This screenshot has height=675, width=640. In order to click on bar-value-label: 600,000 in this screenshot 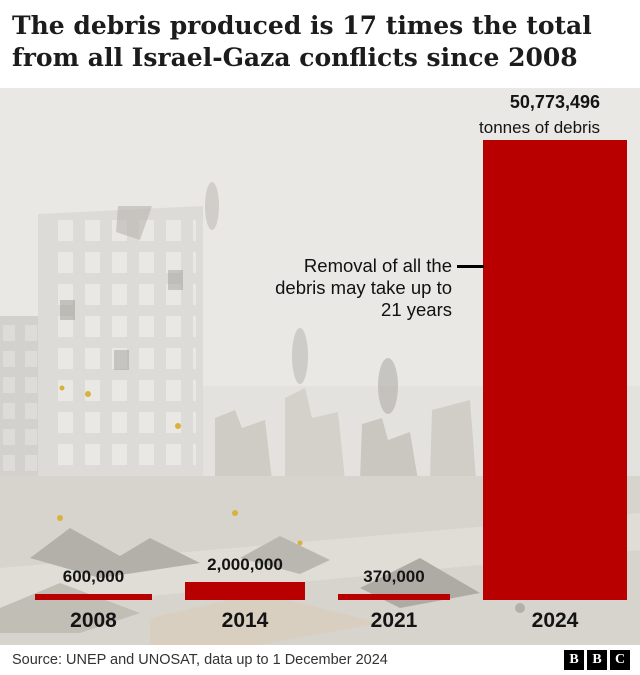, I will do `click(93, 576)`.